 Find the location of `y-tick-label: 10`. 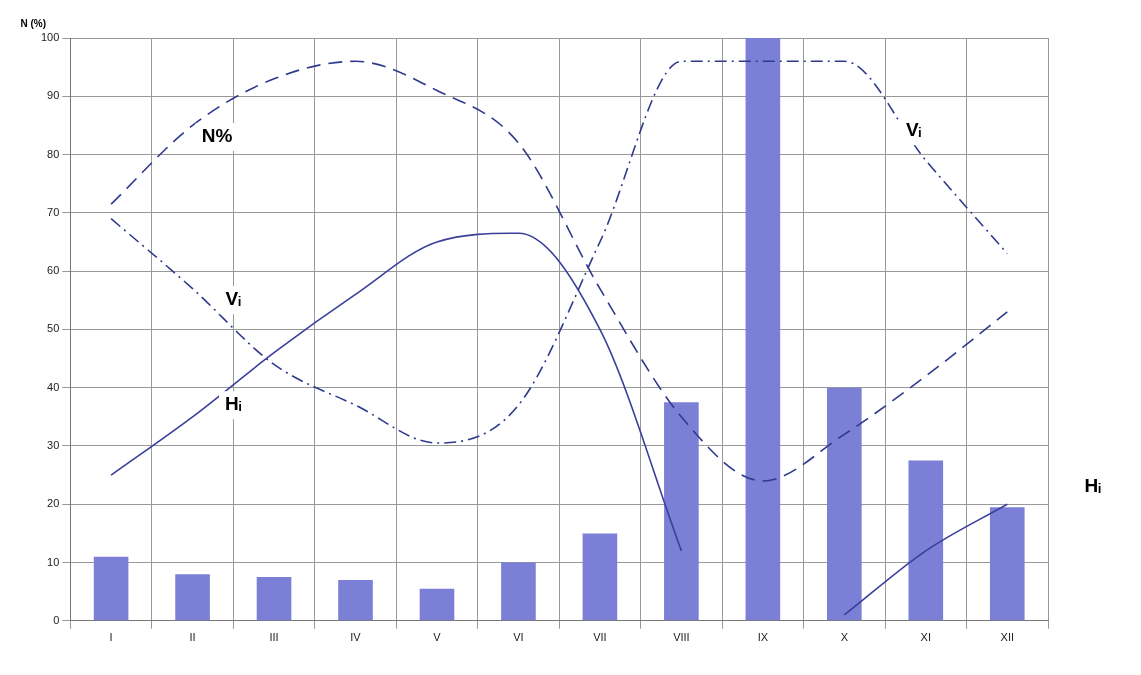

y-tick-label: 10 is located at coordinates (53, 561).